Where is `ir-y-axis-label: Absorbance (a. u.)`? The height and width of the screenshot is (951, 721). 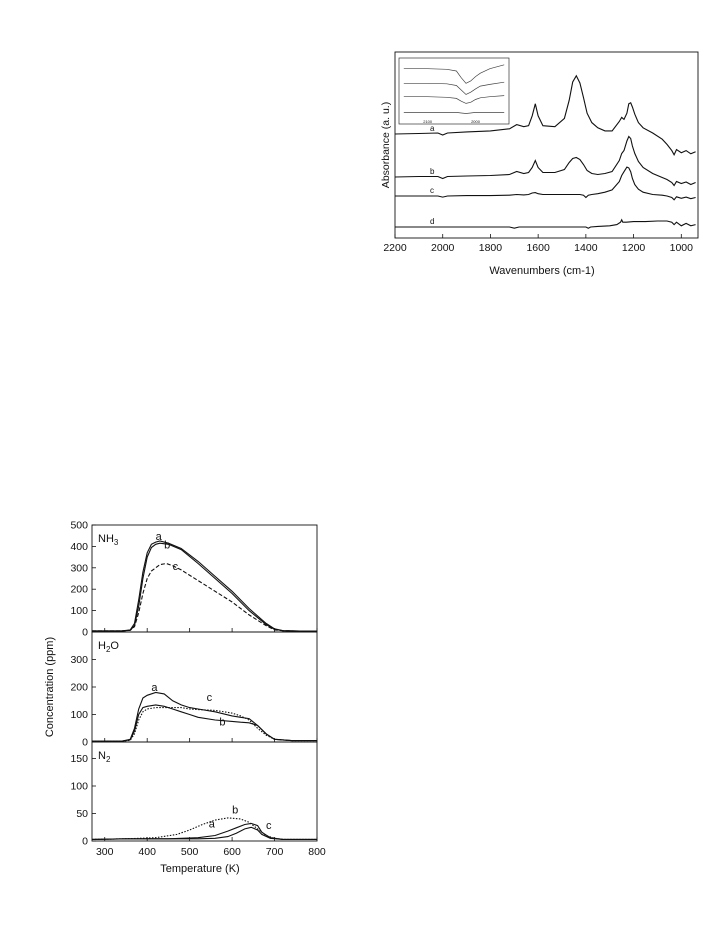
ir-y-axis-label: Absorbance (a. u.) is located at coordinates (386, 145).